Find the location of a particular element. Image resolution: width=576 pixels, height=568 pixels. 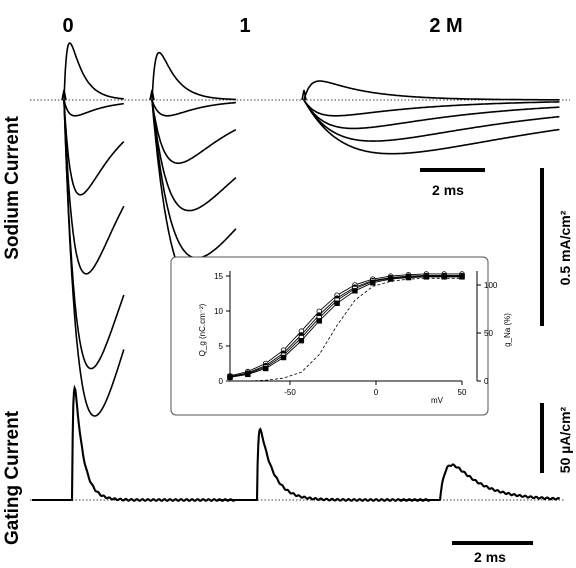

y-left-tick-label: 0 is located at coordinates (221, 381).